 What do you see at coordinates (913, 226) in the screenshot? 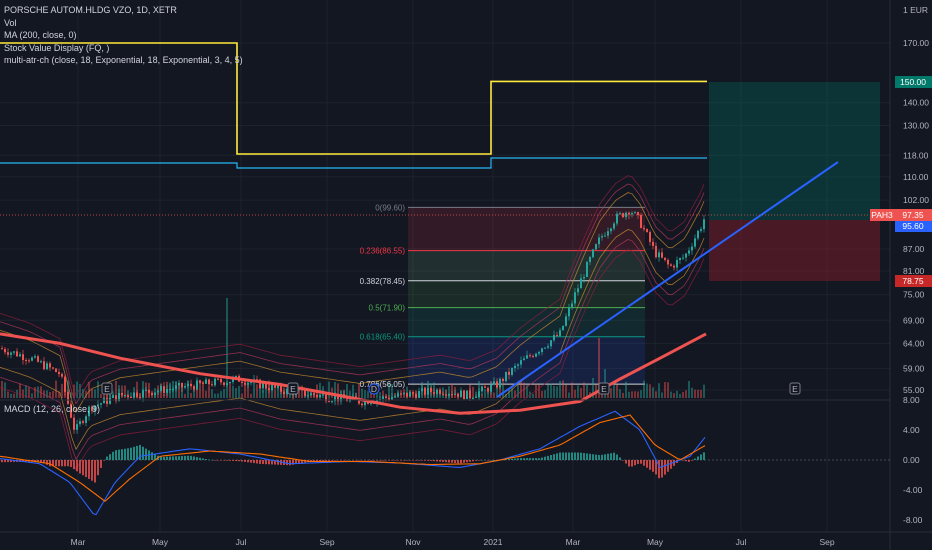
I see `entry-price-tag: 95.60` at bounding box center [913, 226].